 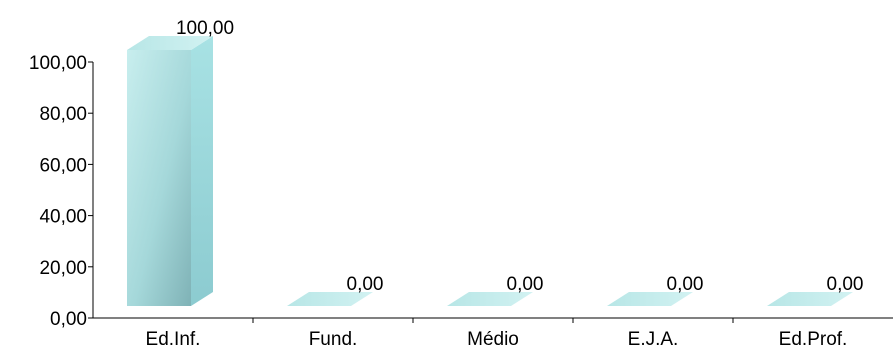 I want to click on x-tick-label: Ed.Inf., so click(x=173, y=339).